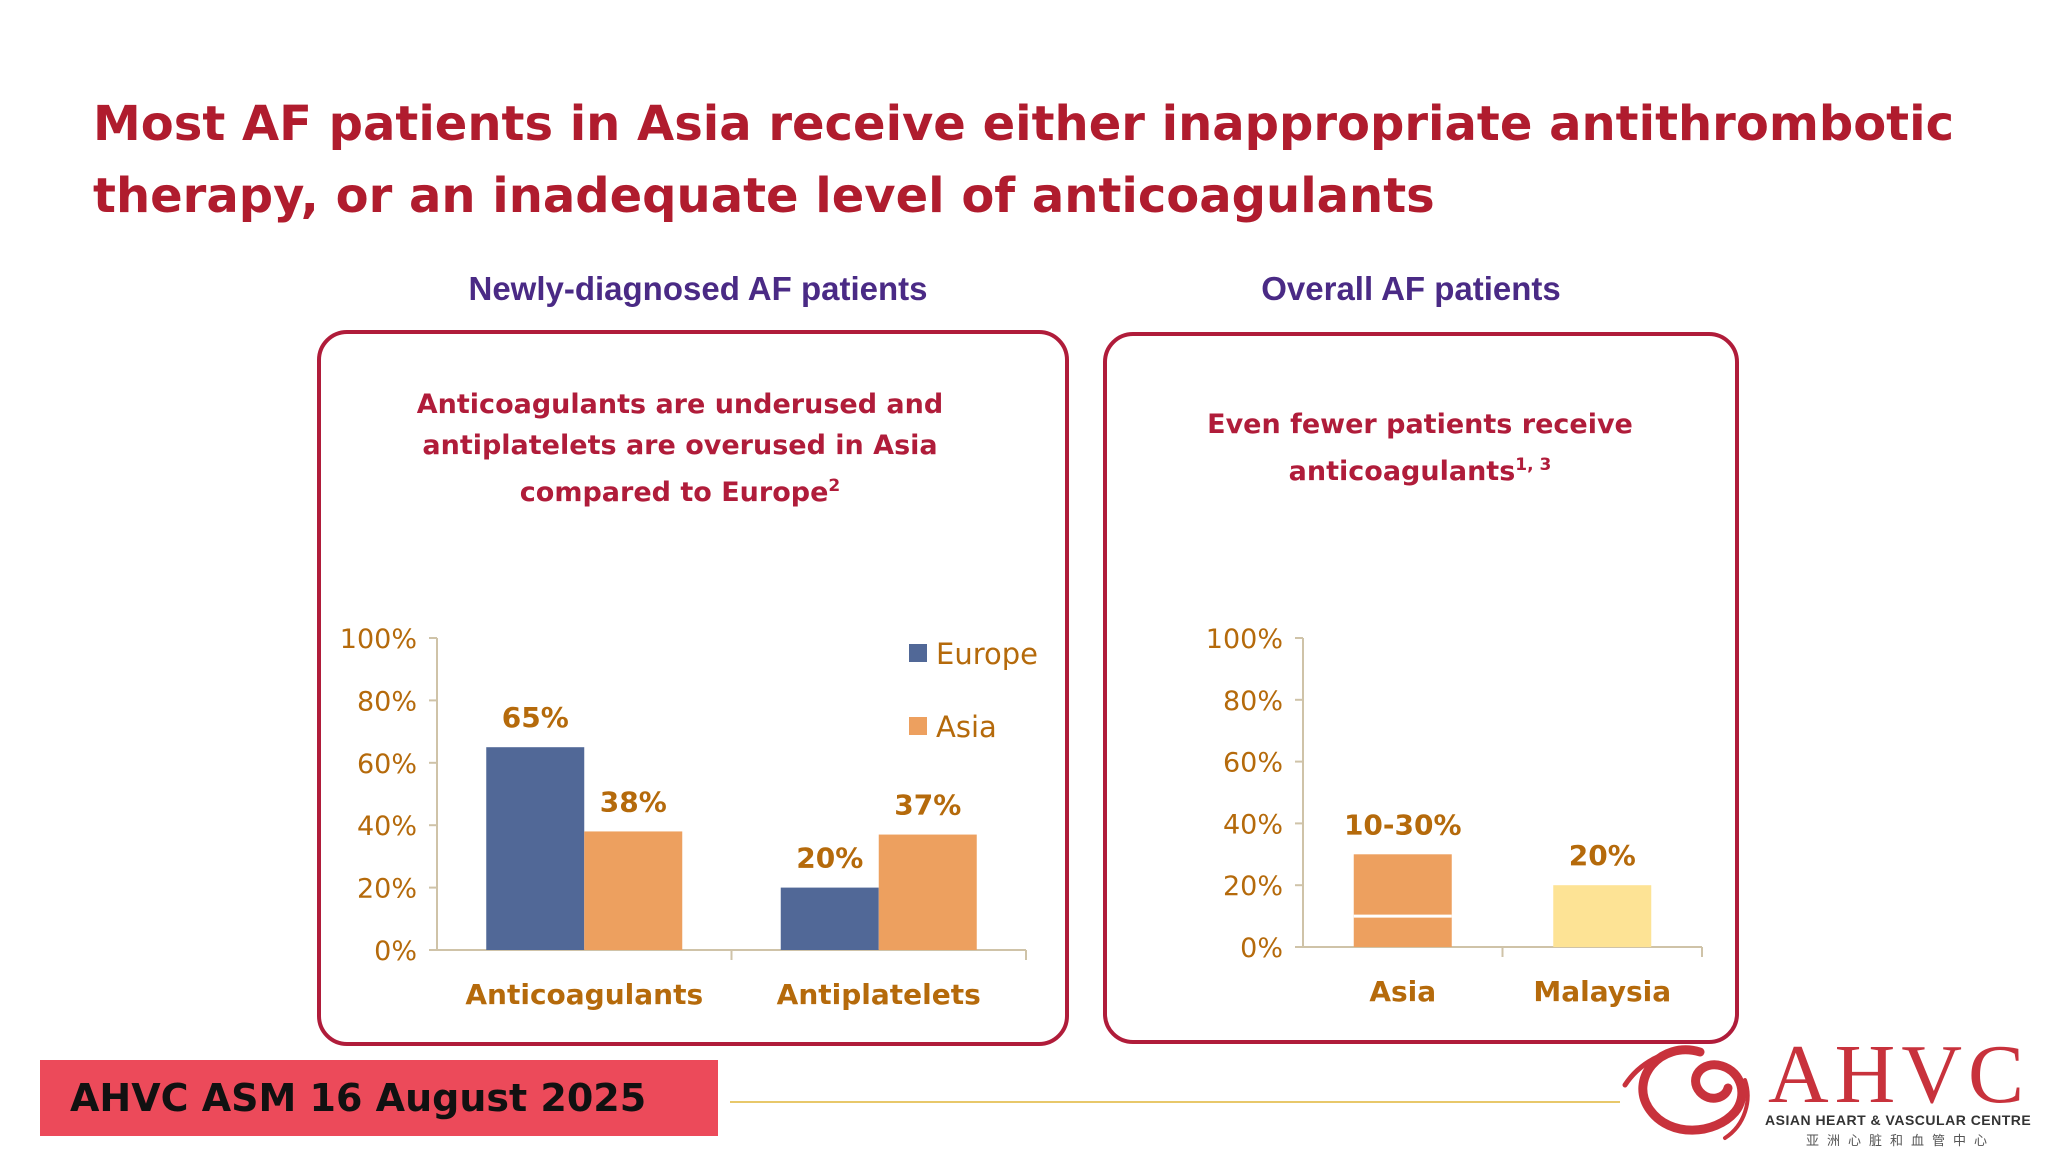 This screenshot has width=2048, height=1152. Describe the element at coordinates (1602, 991) in the screenshot. I see `right-chart-category-label: Malaysia` at that location.